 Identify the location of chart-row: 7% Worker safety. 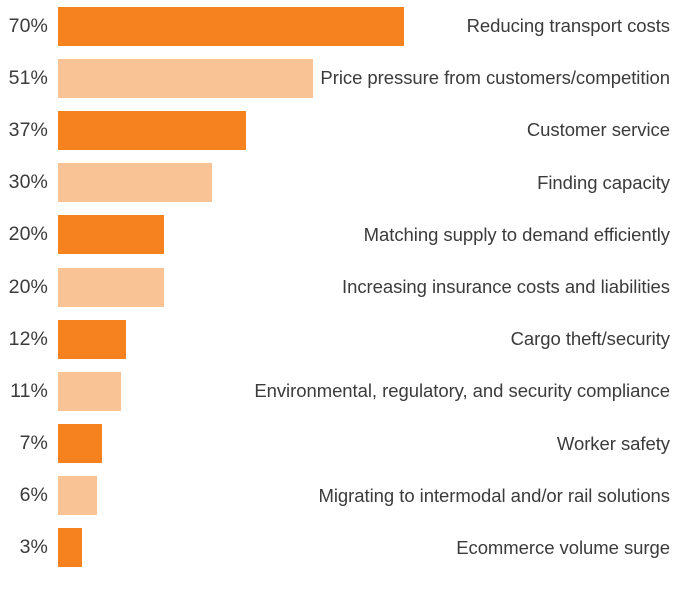
(344, 444).